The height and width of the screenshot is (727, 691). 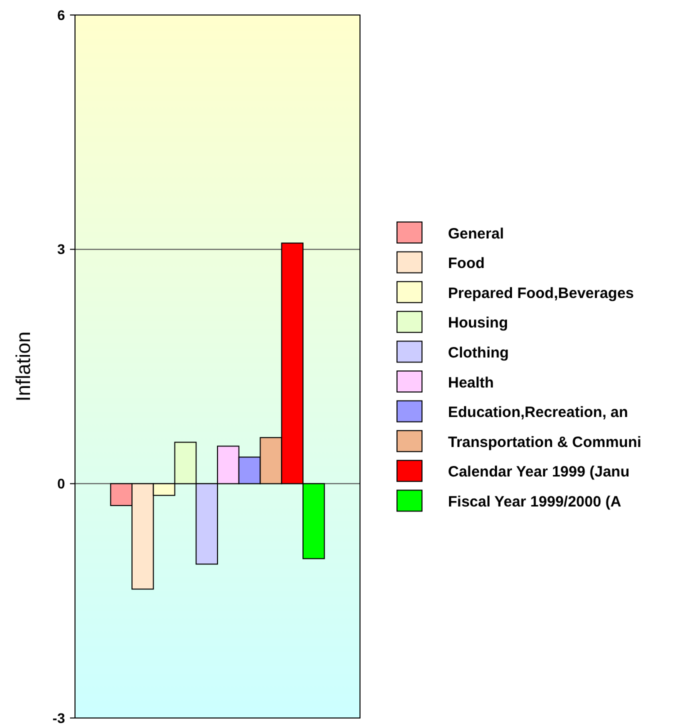 What do you see at coordinates (538, 413) in the screenshot?
I see `legend-label: Education,Recreation, an` at bounding box center [538, 413].